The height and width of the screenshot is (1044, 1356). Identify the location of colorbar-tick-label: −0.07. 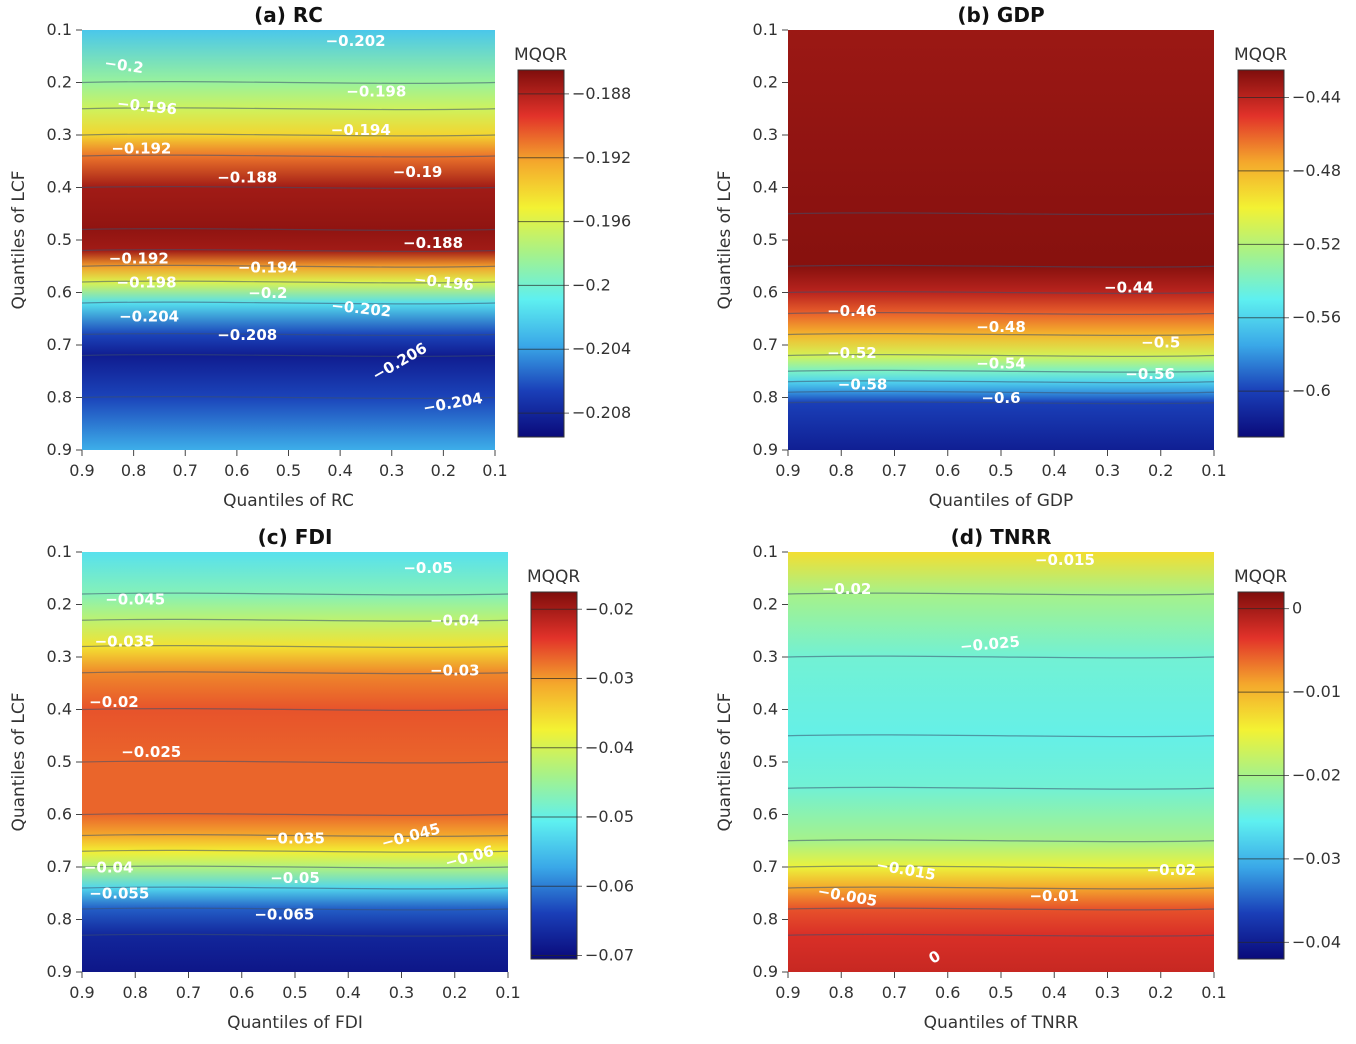
(609, 955).